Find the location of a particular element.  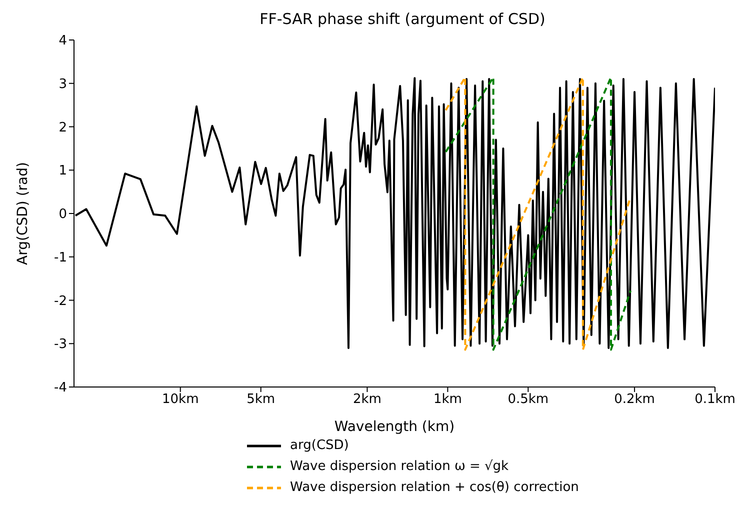

y-axis-title: Arg(CSD) (rad) is located at coordinates (22, 213).